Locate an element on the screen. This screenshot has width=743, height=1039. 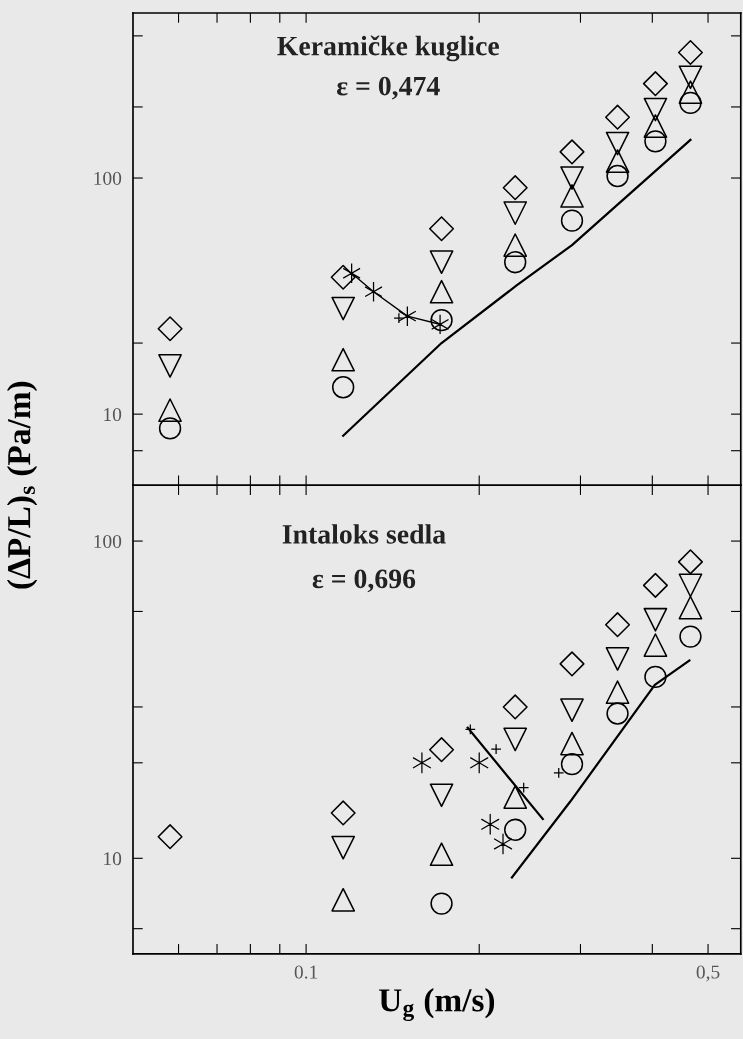
annotation: Intaloks sedla is located at coordinates (364, 534).